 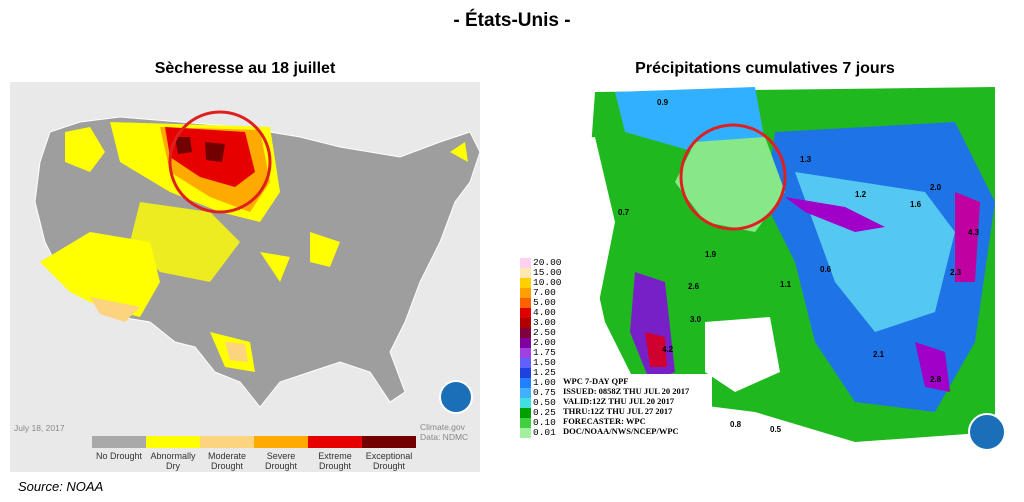 What do you see at coordinates (694, 286) in the screenshot?
I see `map-number: 2.6` at bounding box center [694, 286].